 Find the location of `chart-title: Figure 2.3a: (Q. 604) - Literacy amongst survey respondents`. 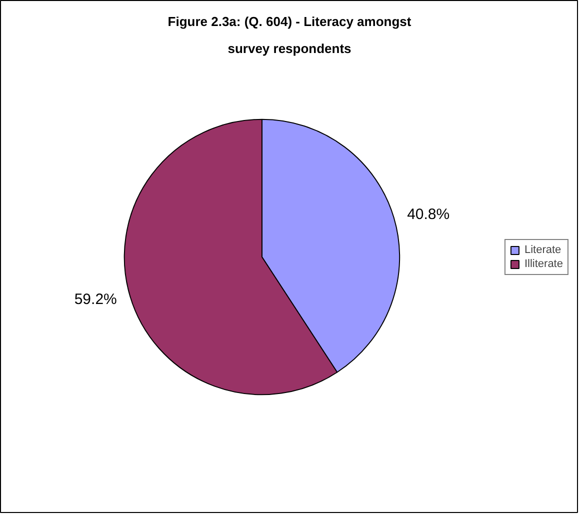

chart-title: Figure 2.3a: (Q. 604) - Literacy amongst survey respondents is located at coordinates (290, 35).